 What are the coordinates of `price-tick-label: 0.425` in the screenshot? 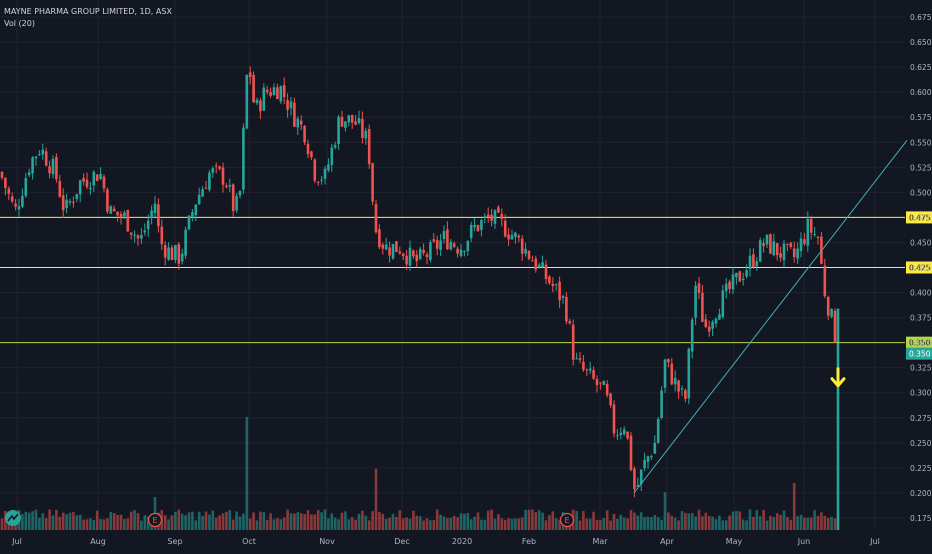 It's located at (921, 268).